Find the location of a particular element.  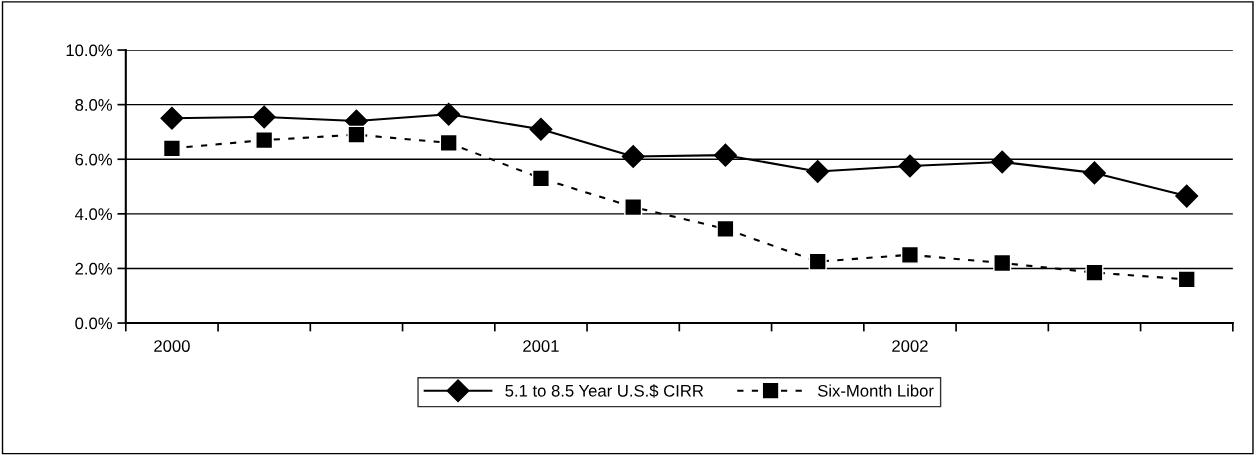

y-tick-label: 0.0% is located at coordinates (94, 323).